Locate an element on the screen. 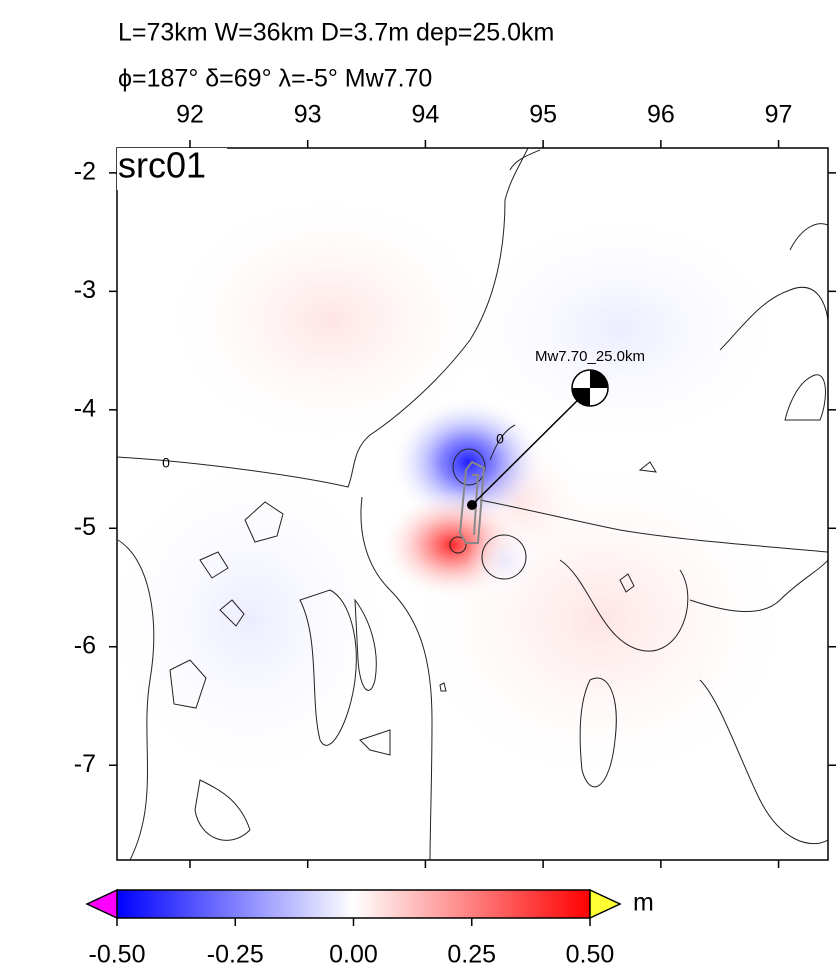  colorbar-high-arrow is located at coordinates (605, 904).